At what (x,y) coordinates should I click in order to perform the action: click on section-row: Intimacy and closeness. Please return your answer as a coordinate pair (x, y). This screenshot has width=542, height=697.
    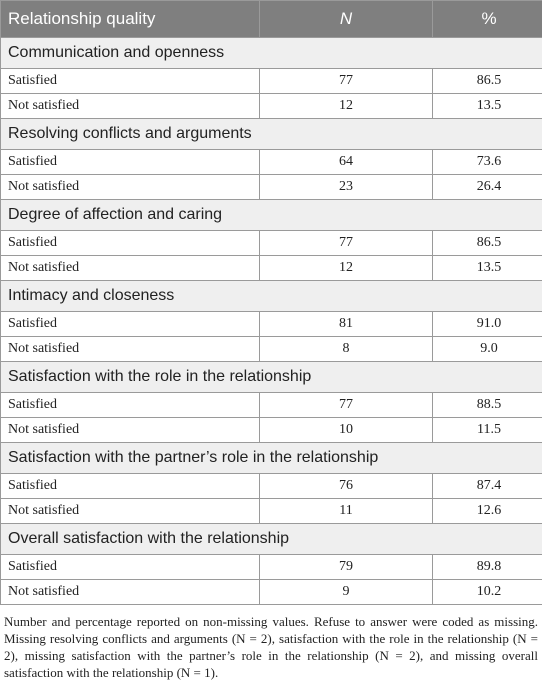
    Looking at the image, I should click on (271, 296).